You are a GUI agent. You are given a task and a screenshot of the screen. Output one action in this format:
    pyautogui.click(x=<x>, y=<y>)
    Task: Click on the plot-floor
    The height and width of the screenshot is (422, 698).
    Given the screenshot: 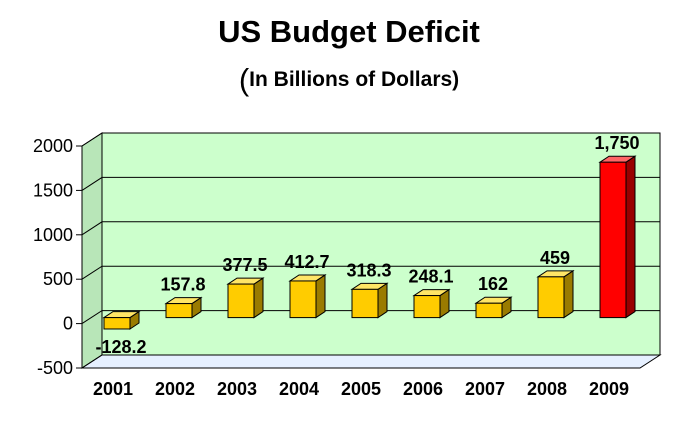 What is the action you would take?
    pyautogui.click(x=371, y=361)
    